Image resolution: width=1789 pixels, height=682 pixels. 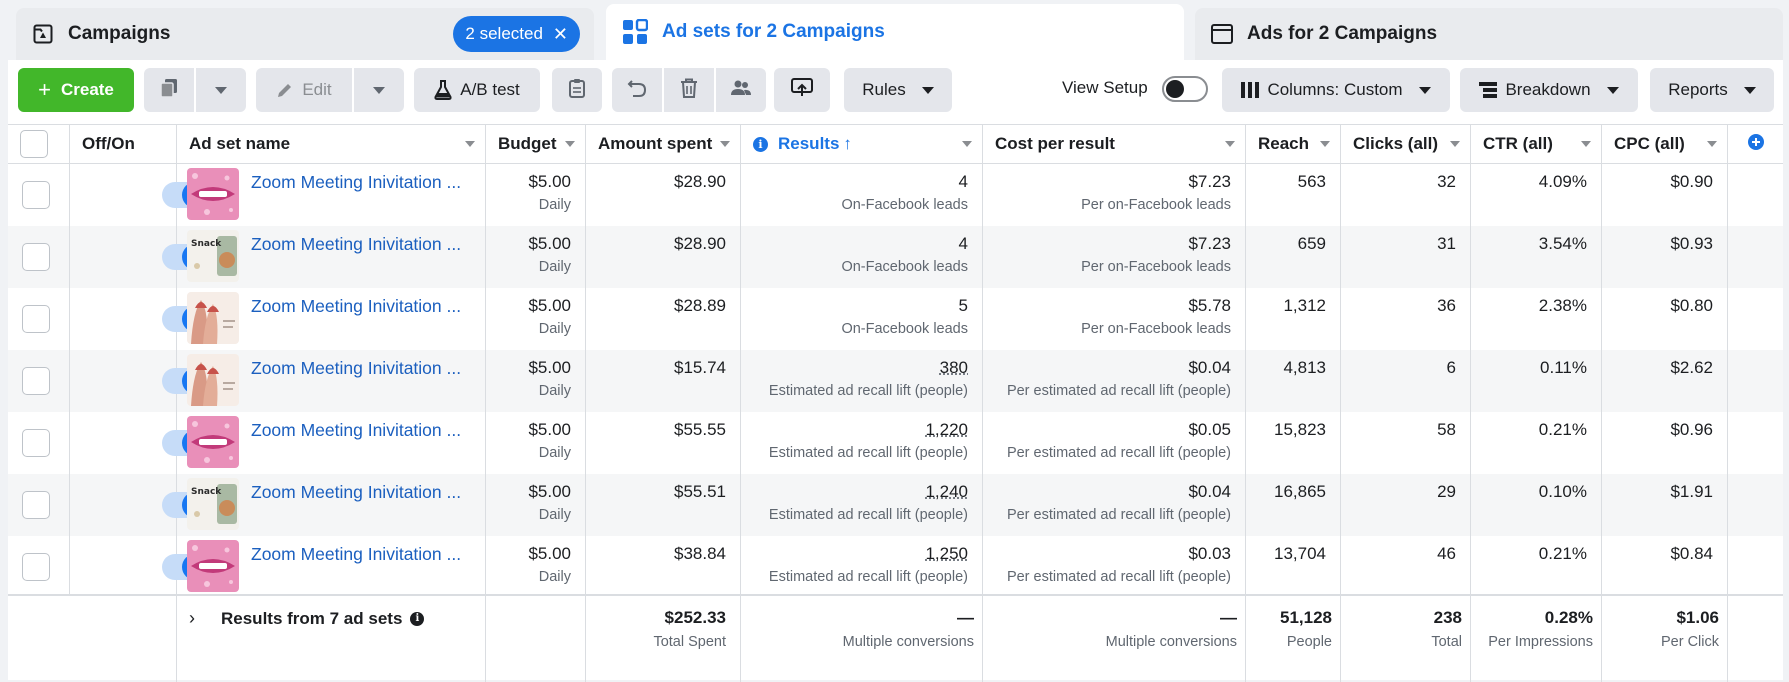 I want to click on col-header-cost-per-result: Cost per result, so click(x=1114, y=144).